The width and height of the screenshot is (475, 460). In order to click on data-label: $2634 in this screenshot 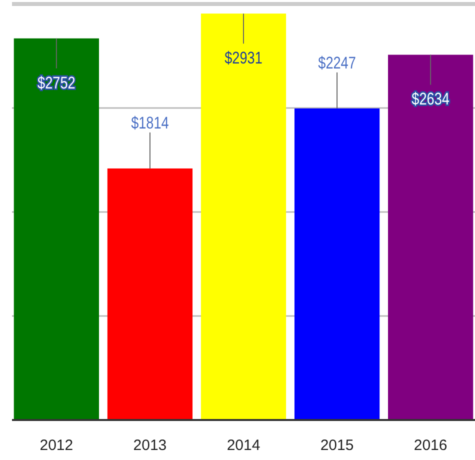, I will do `click(431, 100)`.